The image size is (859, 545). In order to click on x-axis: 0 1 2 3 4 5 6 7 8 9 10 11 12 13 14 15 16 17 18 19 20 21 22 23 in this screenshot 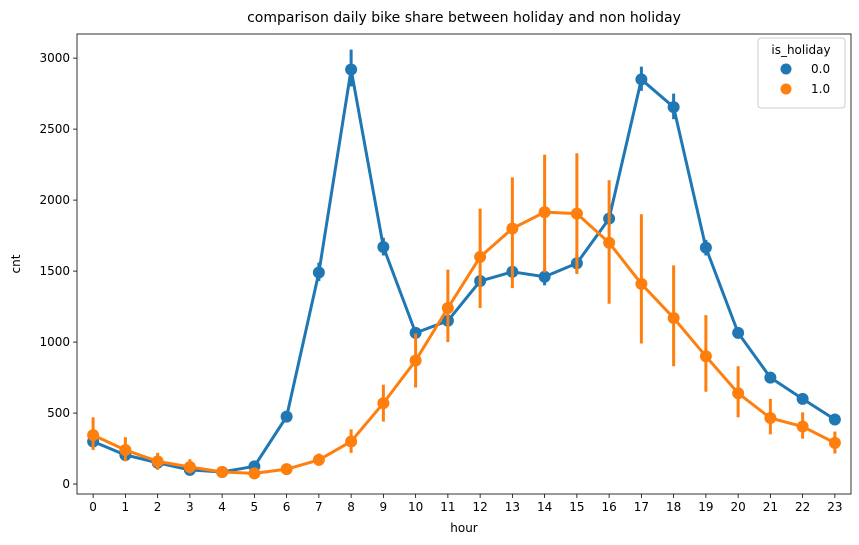, I will do `click(466, 504)`.